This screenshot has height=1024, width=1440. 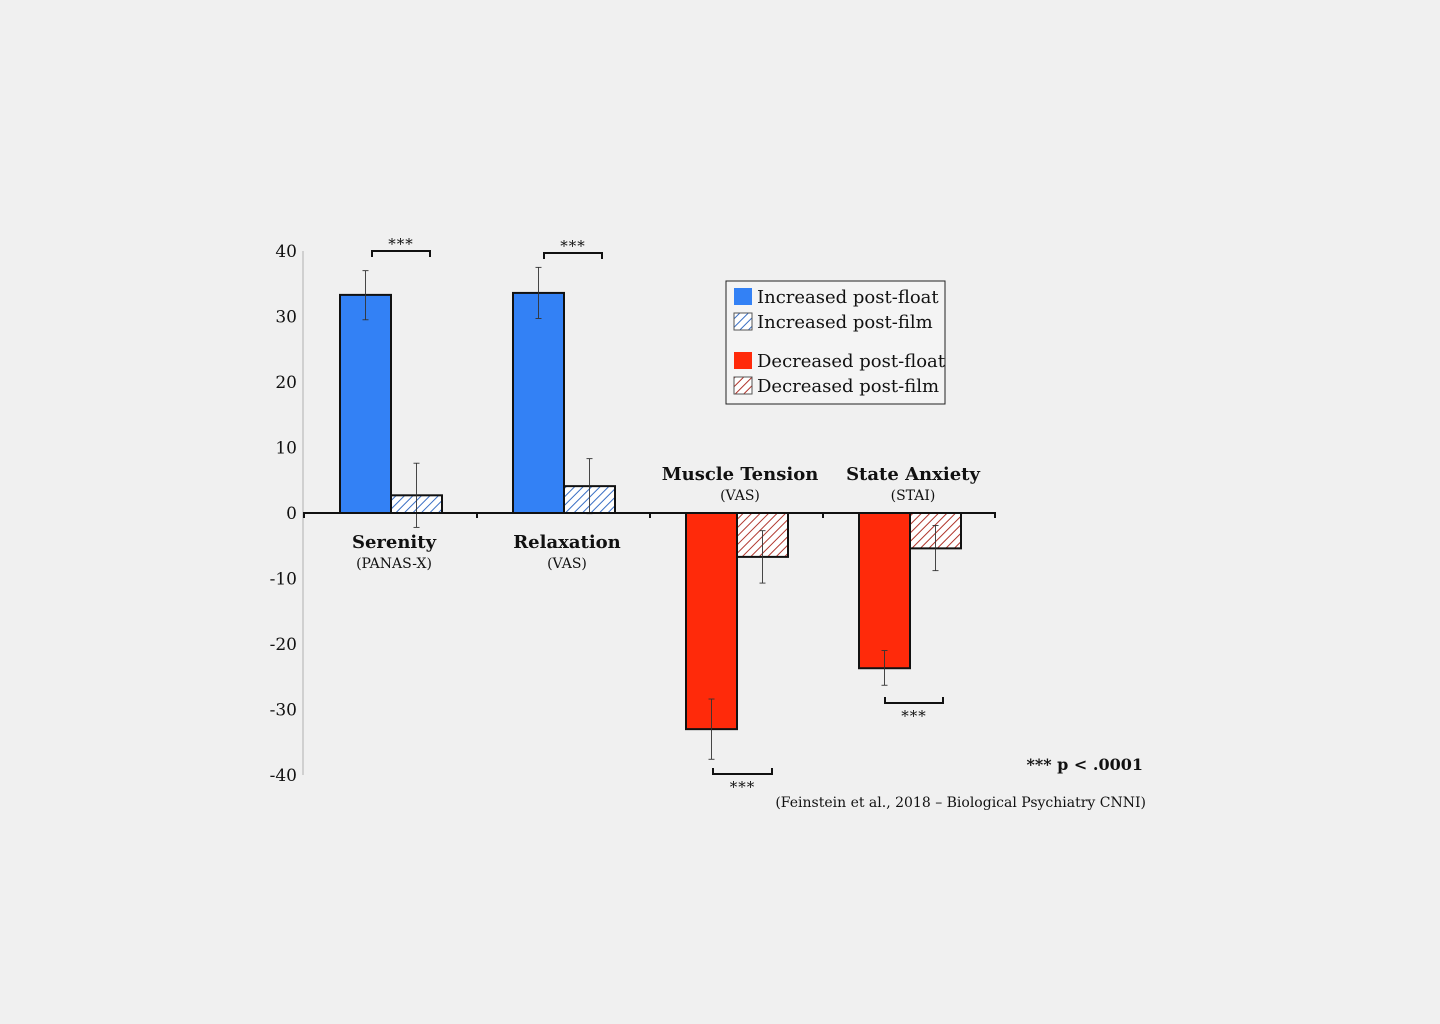 I want to click on category-label: Muscle Tension, so click(x=740, y=474).